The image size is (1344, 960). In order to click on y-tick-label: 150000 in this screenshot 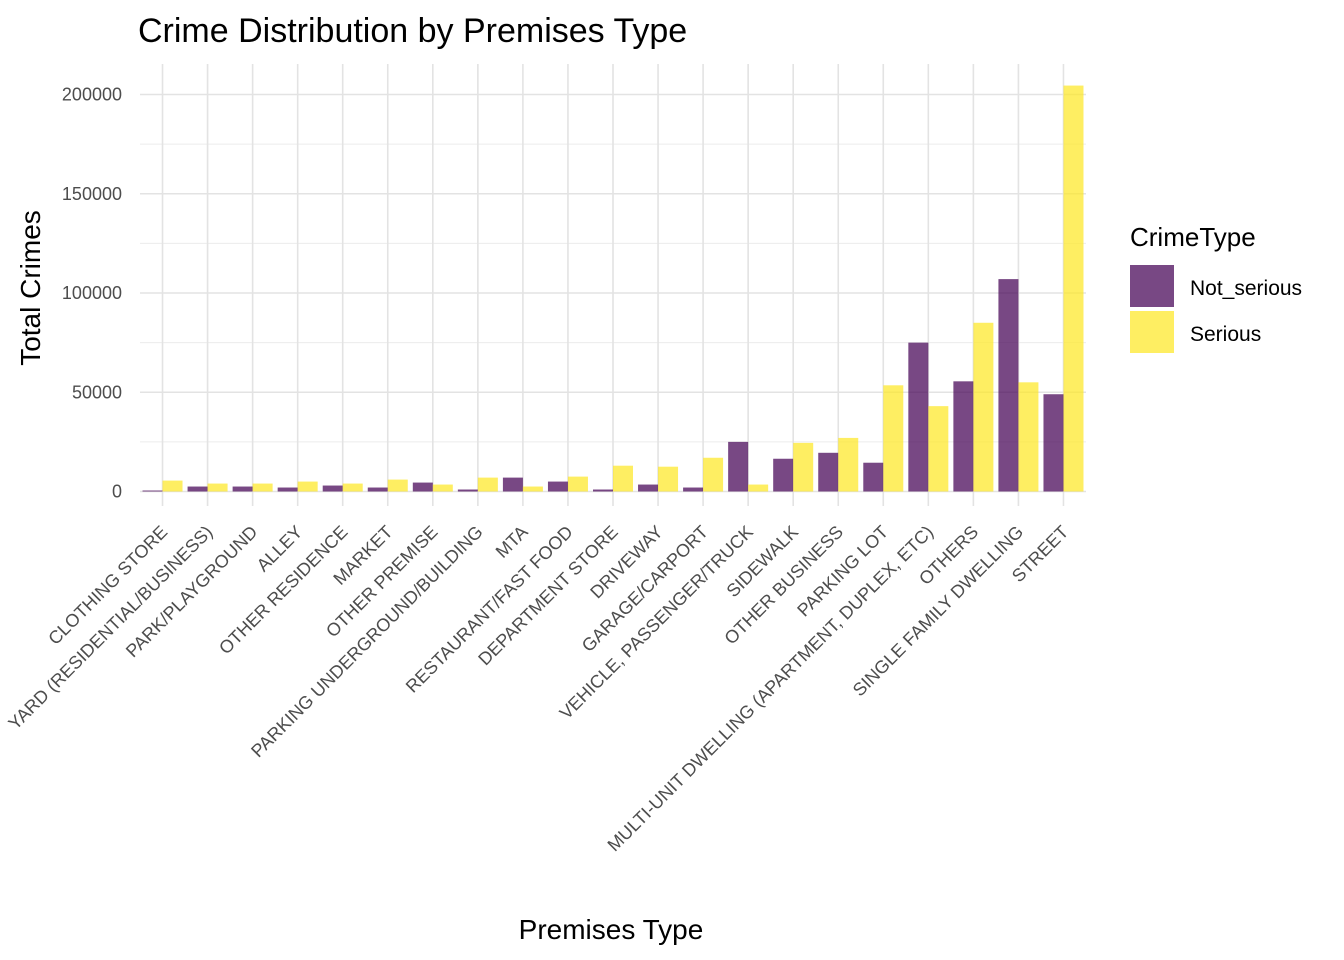, I will do `click(92, 194)`.